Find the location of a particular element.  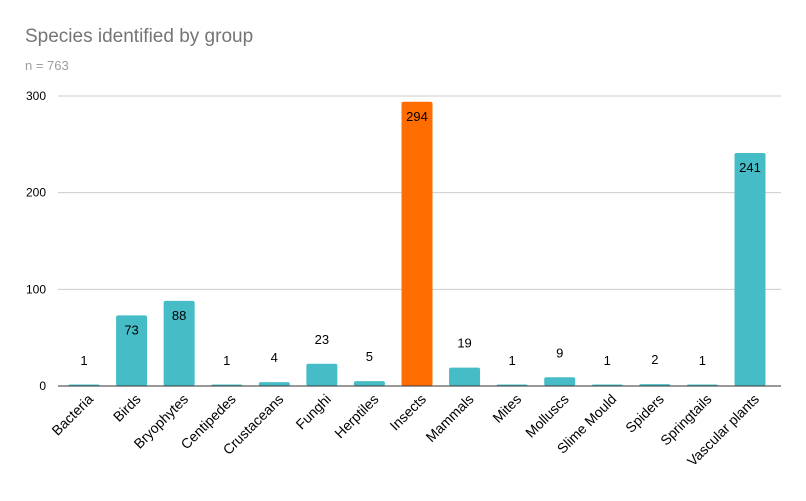

data-label-mites: 1 is located at coordinates (512, 360).